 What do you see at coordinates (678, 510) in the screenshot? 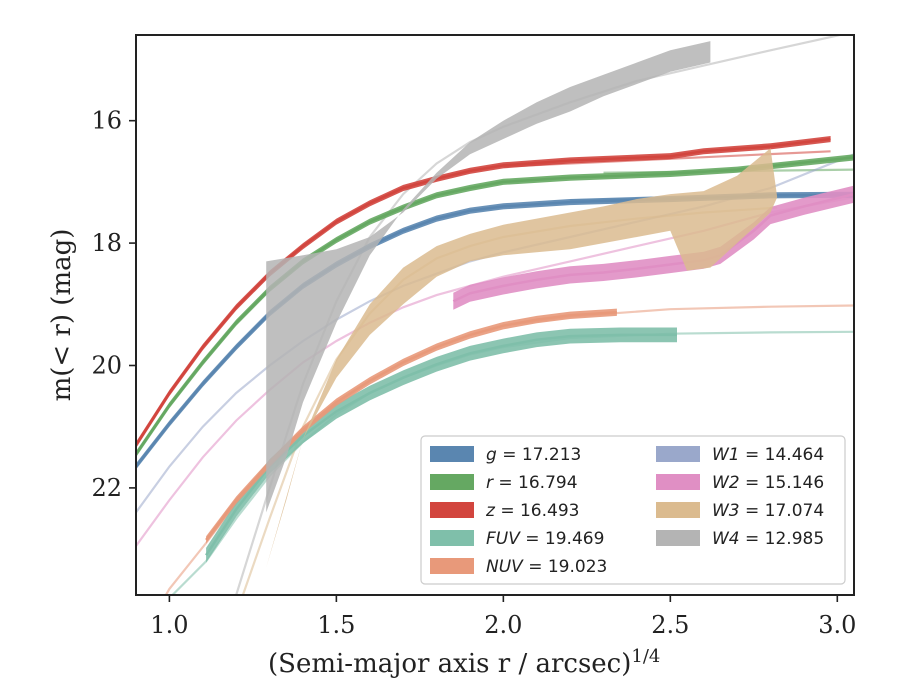
I see `legend-swatch-w3` at bounding box center [678, 510].